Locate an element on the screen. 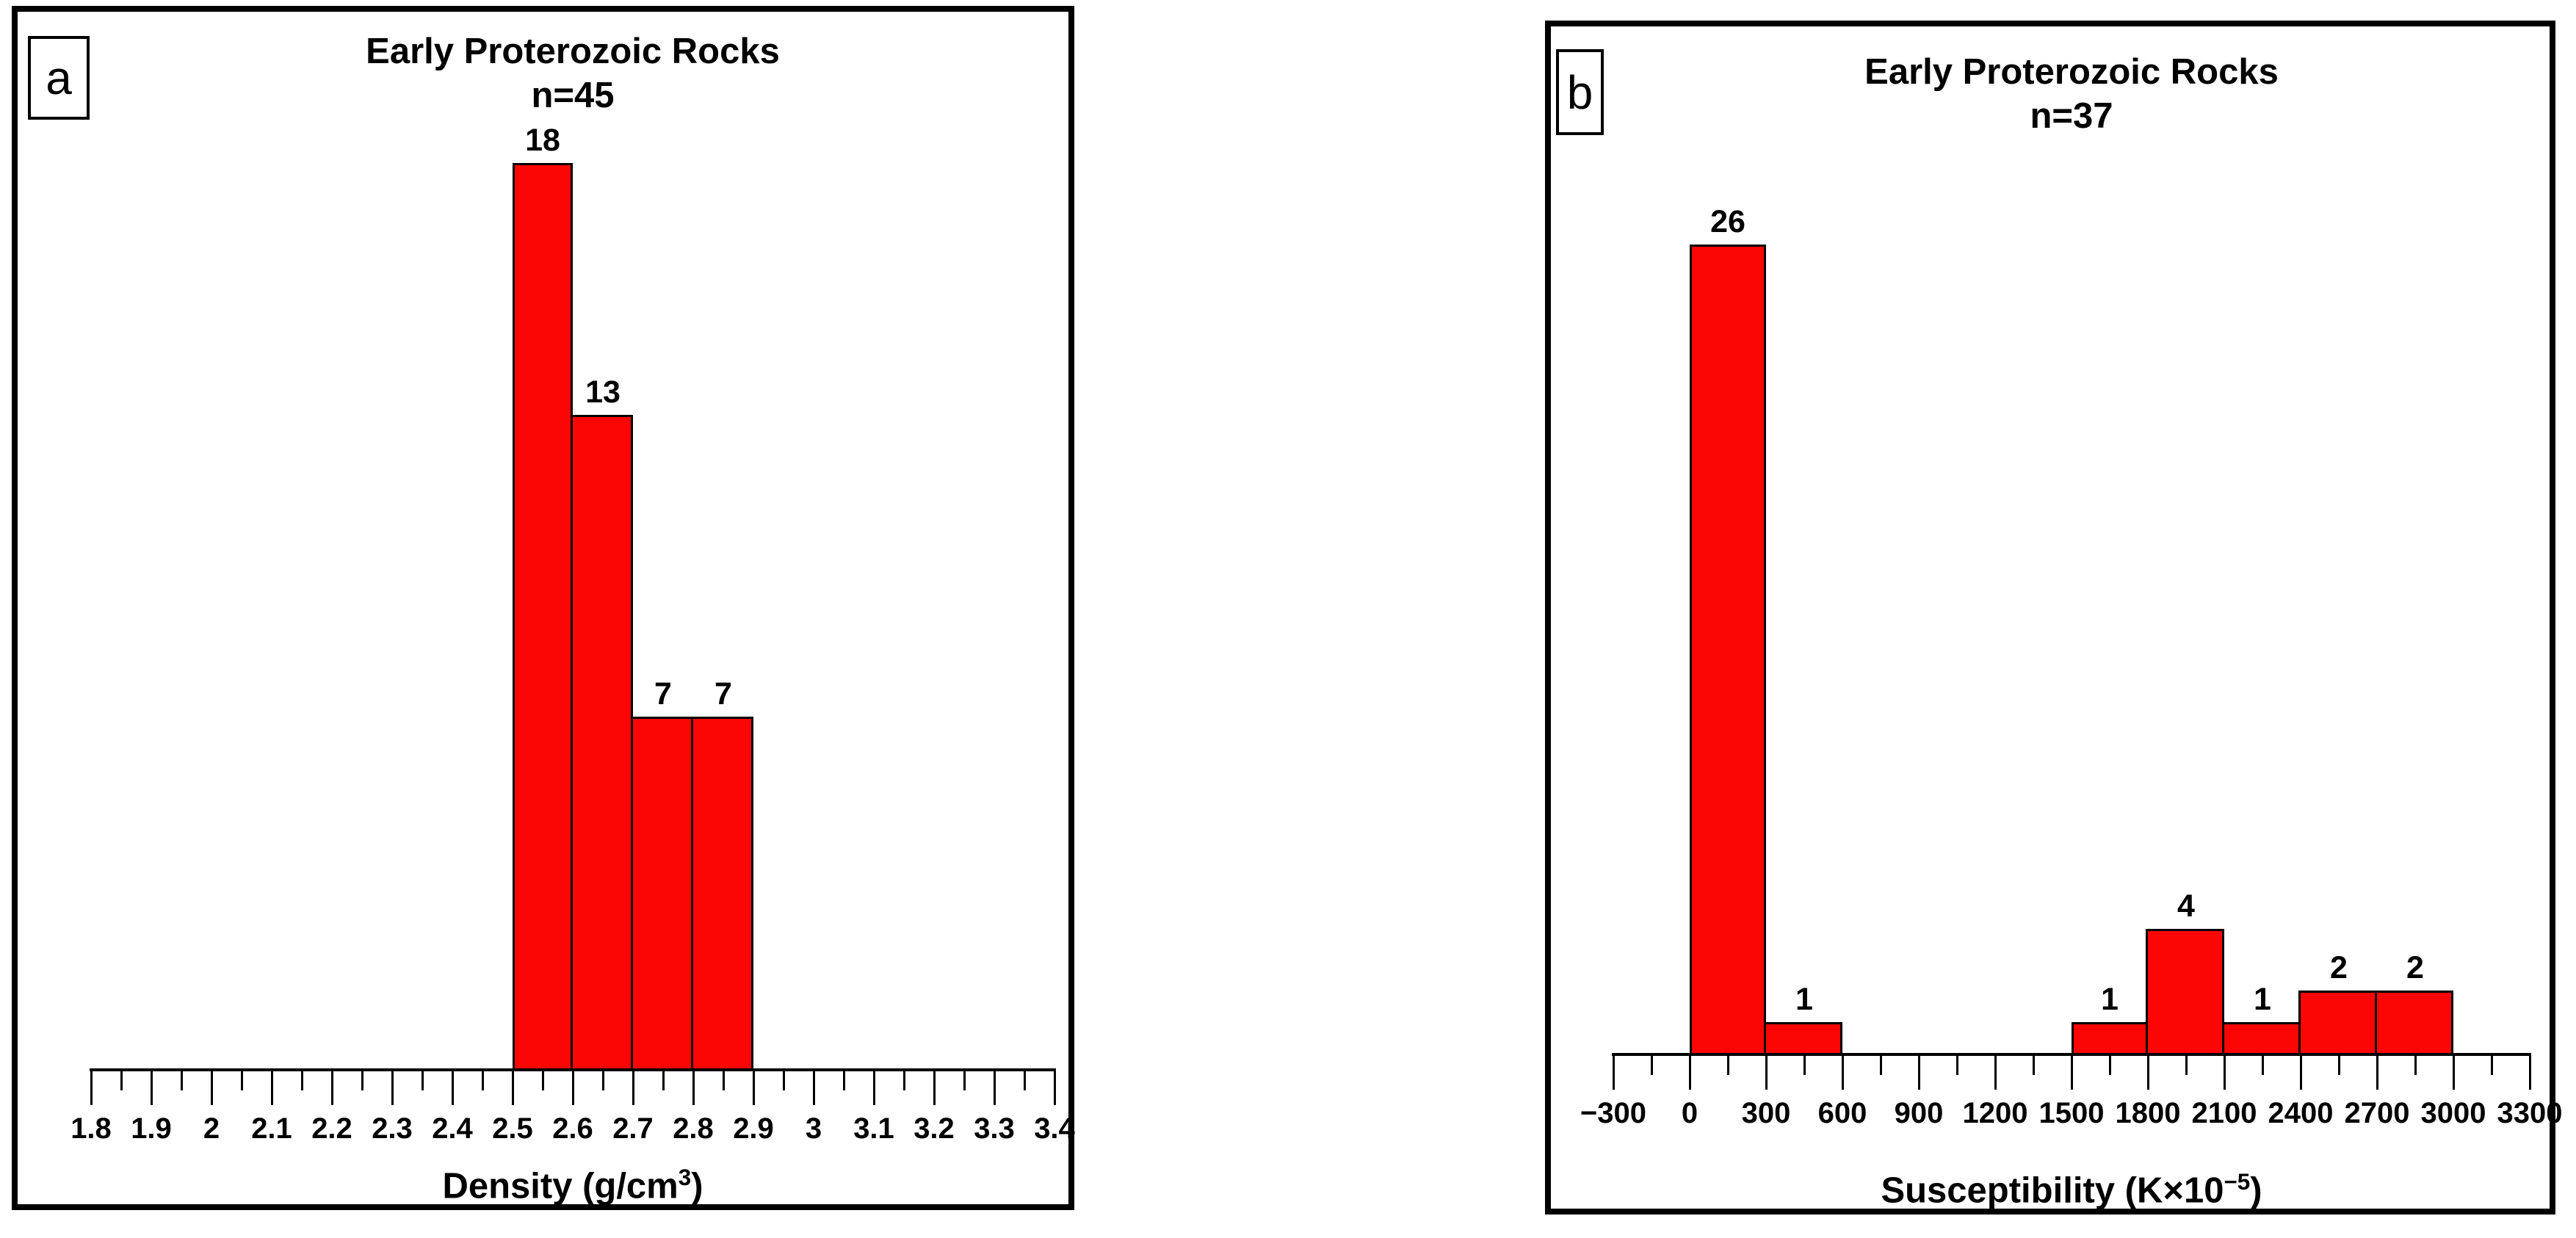  x-tick-label: 600 is located at coordinates (1842, 1113).